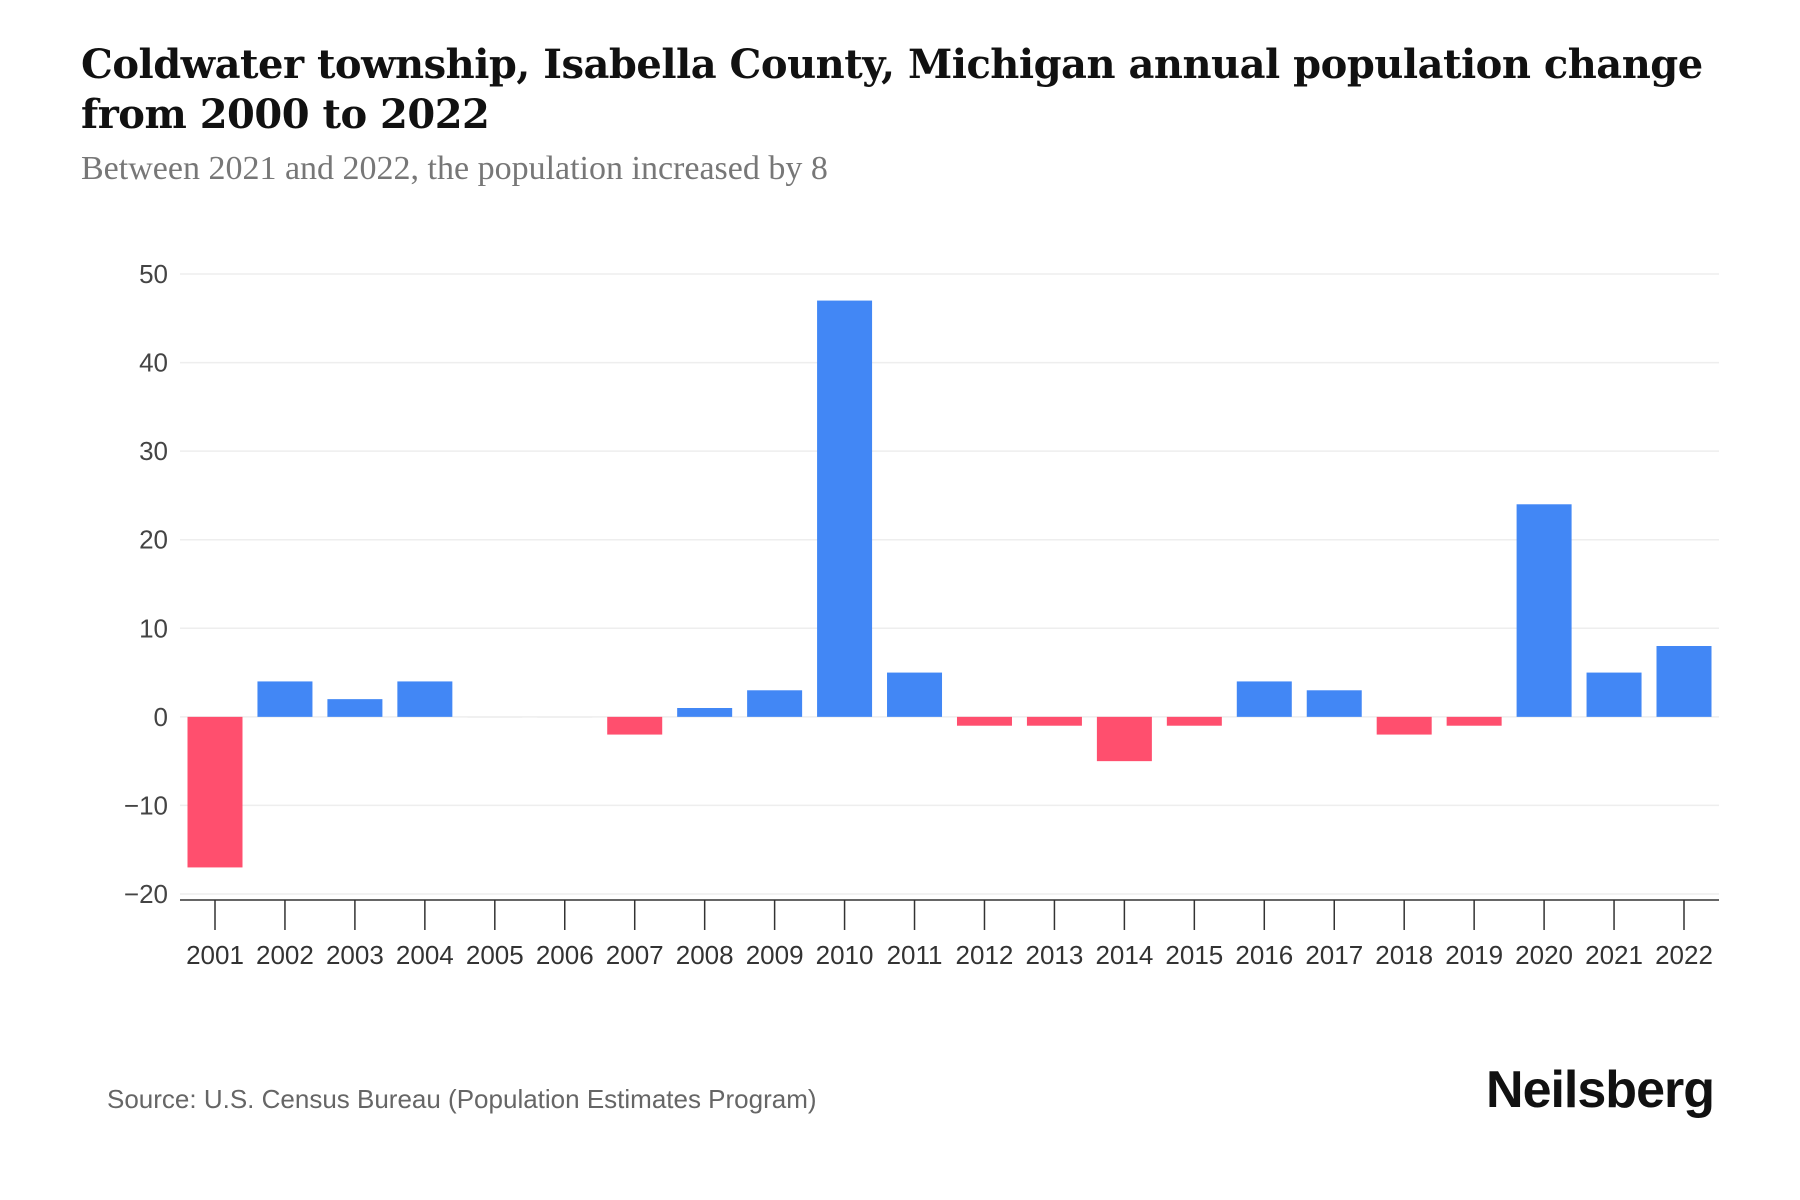 This screenshot has height=1200, width=1800. Describe the element at coordinates (1600, 1090) in the screenshot. I see `neilsberg-logo: Neilsberg` at that location.